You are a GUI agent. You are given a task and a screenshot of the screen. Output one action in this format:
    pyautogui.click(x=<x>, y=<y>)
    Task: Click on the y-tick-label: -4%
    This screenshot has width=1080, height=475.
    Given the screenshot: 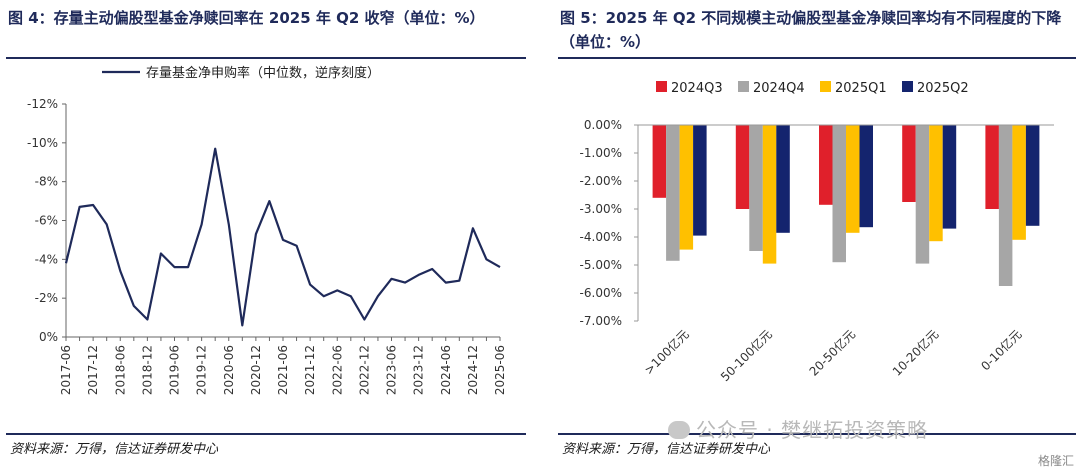 What is the action you would take?
    pyautogui.click(x=46, y=259)
    